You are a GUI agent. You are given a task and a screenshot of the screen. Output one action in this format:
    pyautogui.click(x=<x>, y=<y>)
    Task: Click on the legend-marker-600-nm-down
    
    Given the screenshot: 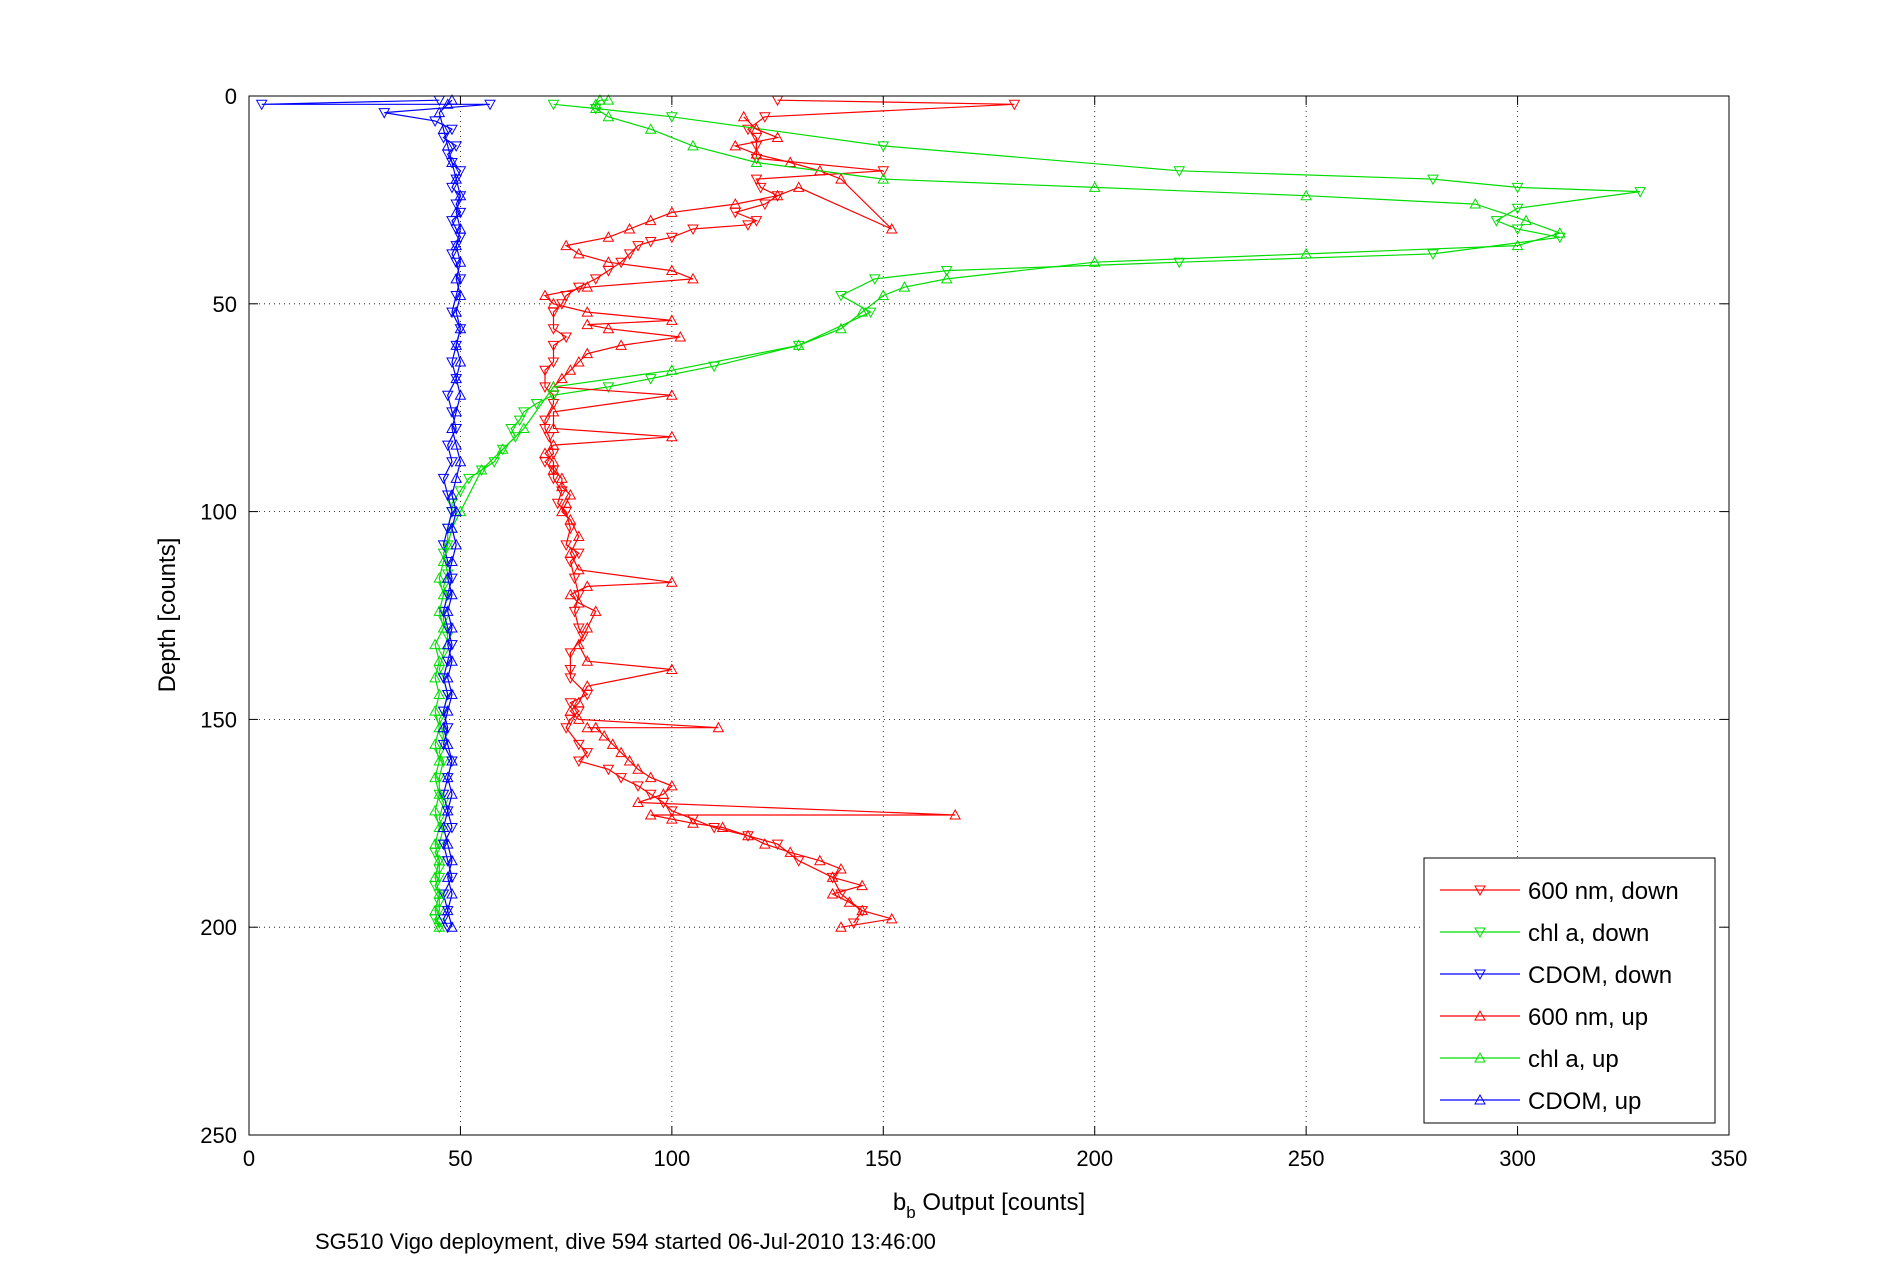 What is the action you would take?
    pyautogui.click(x=1480, y=891)
    